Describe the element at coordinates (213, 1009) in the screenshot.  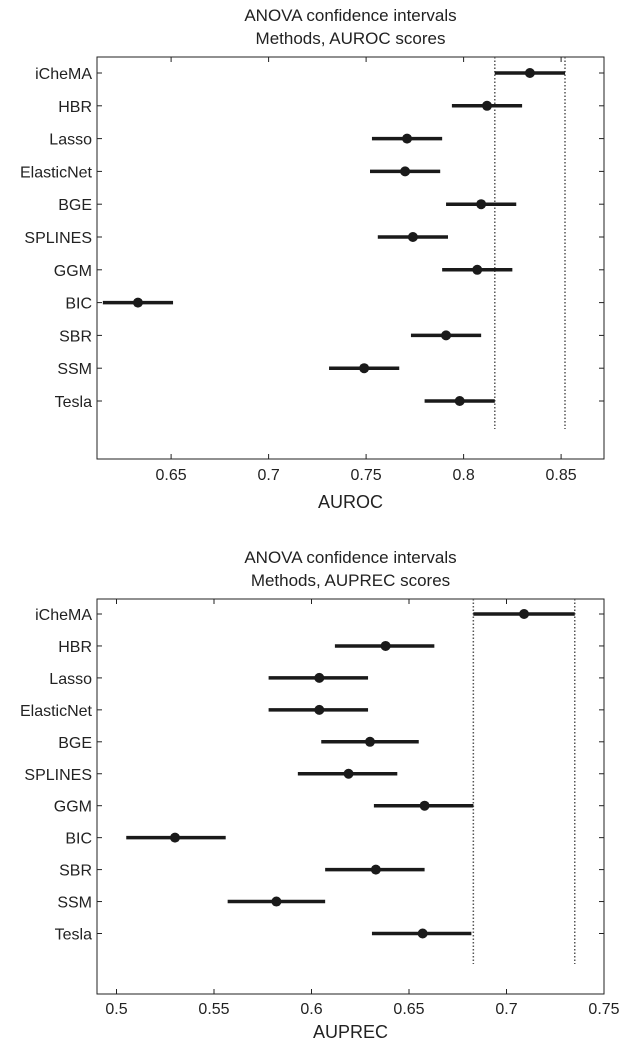
I see `x-tick-label: 0.55` at that location.